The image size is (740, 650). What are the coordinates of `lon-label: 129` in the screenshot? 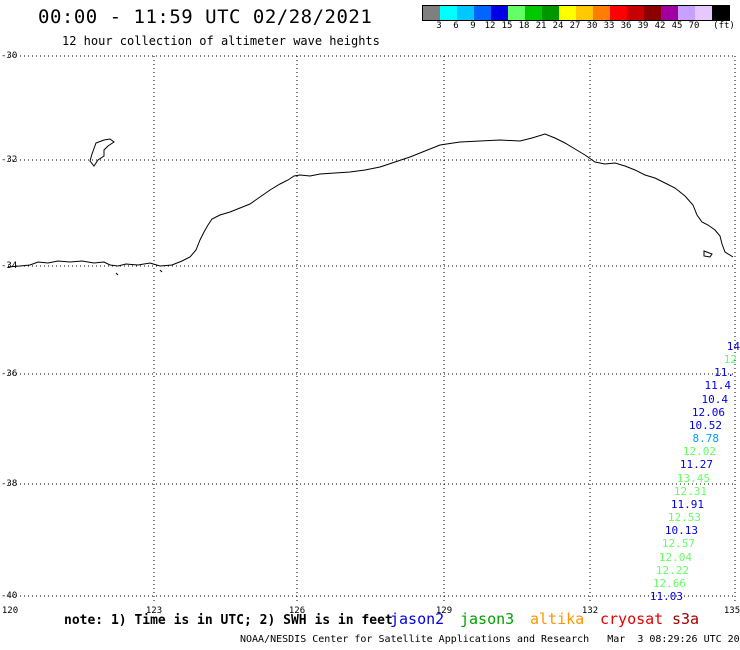 It's located at (444, 611).